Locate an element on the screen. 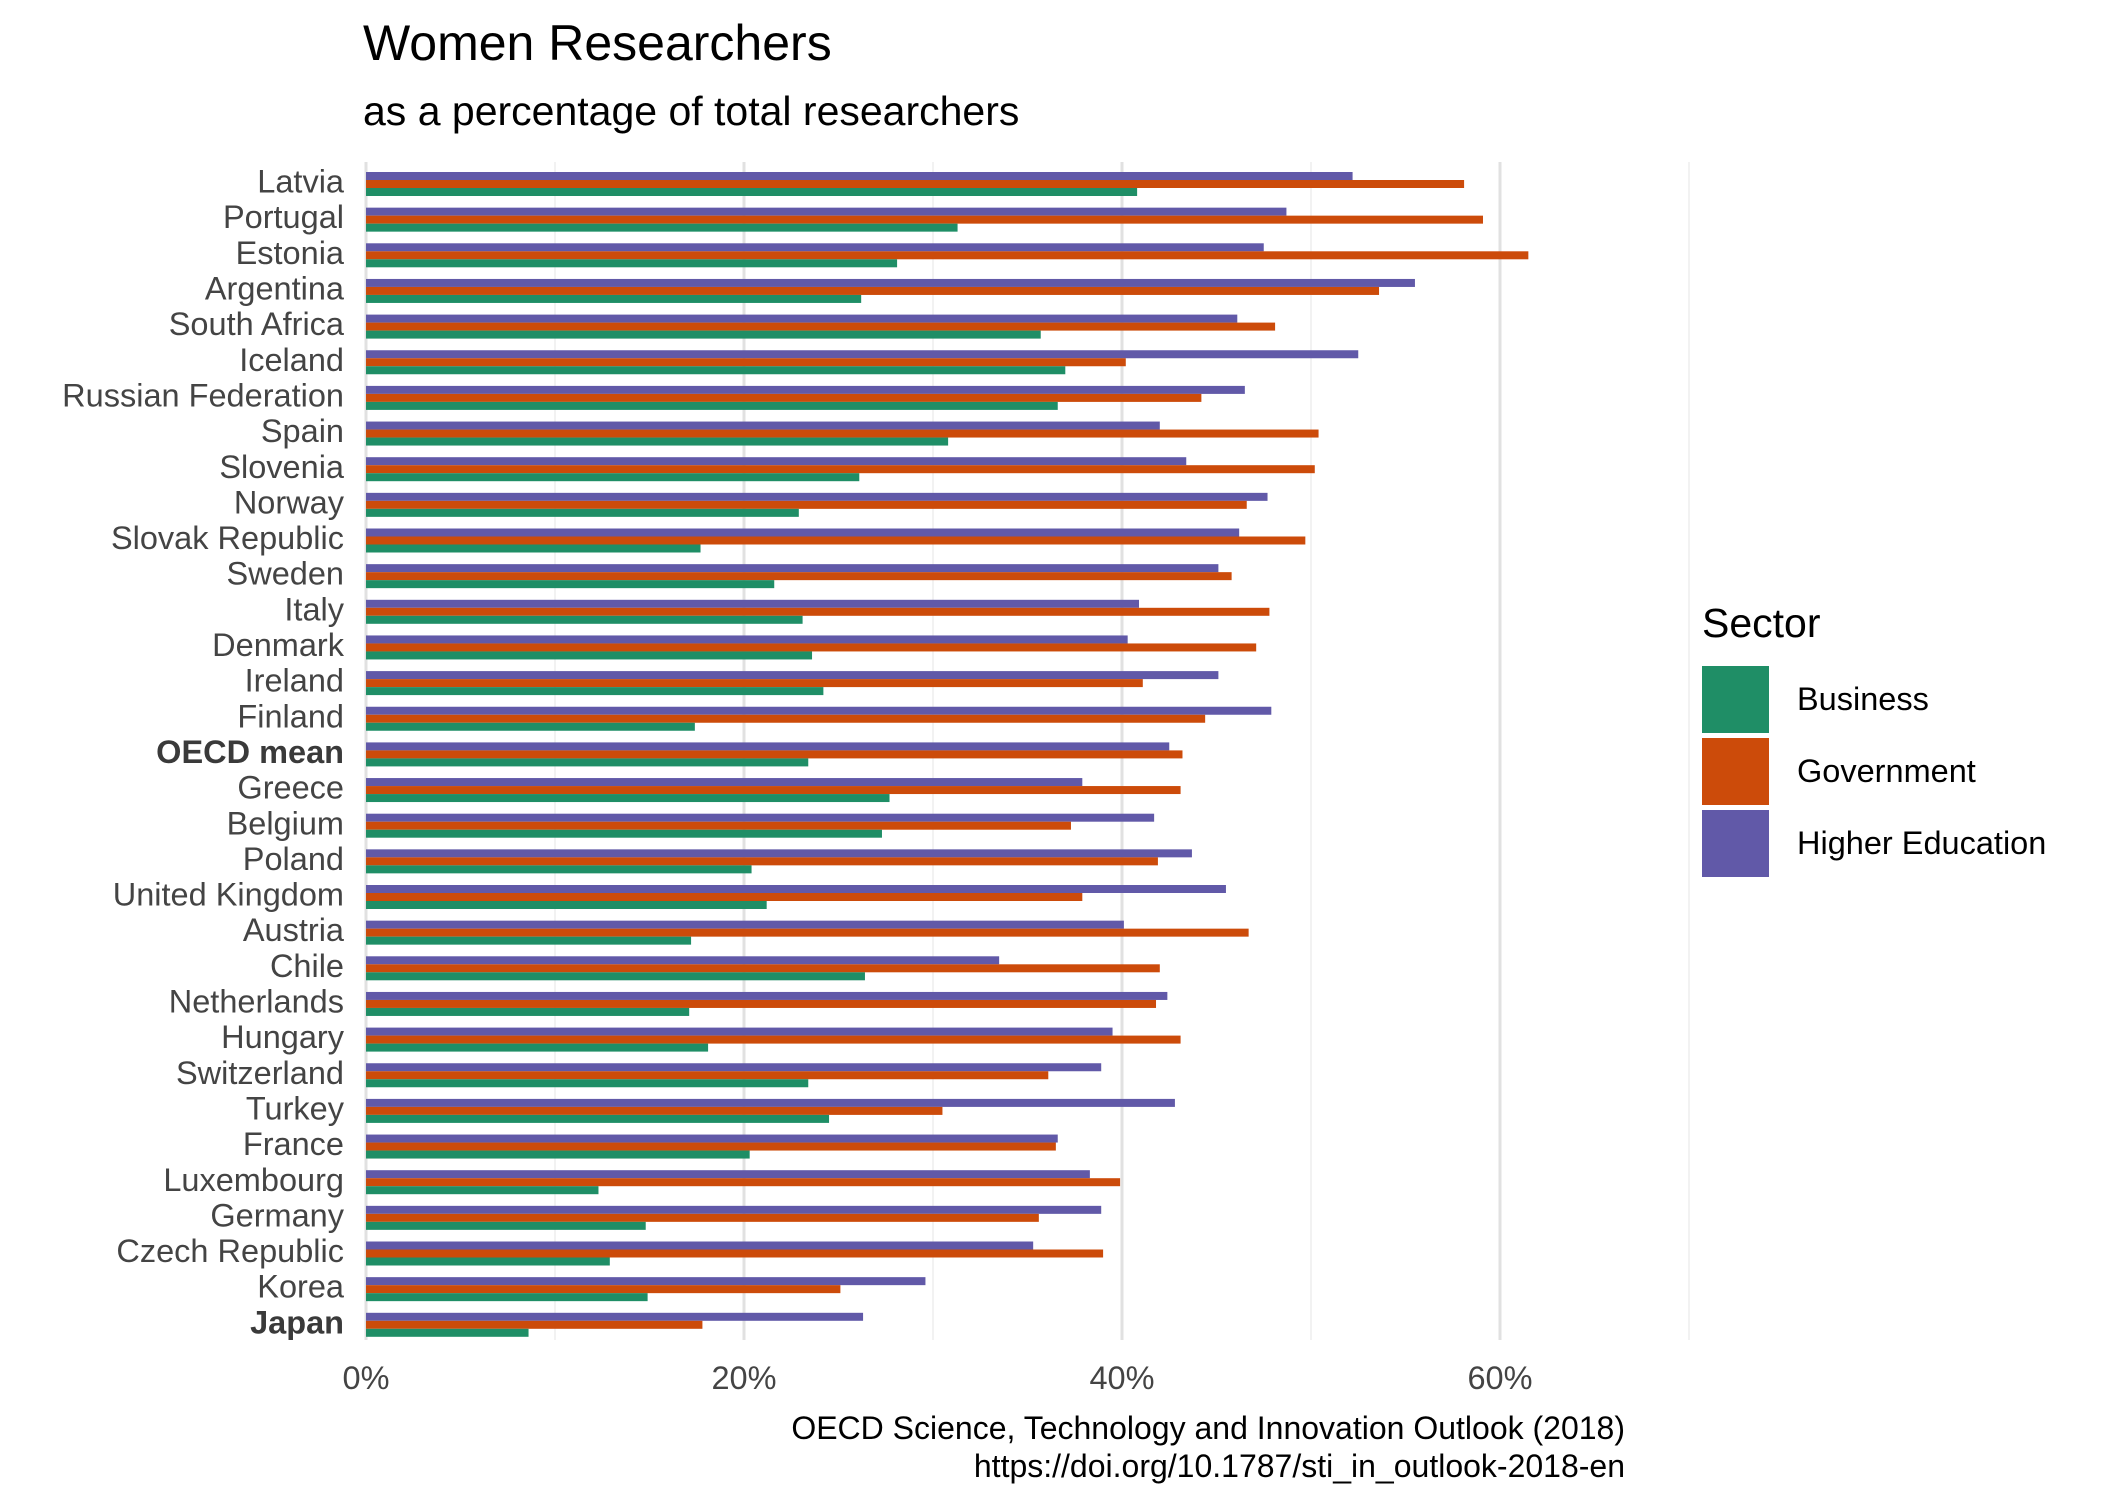  bar-group-france is located at coordinates (712, 1146).